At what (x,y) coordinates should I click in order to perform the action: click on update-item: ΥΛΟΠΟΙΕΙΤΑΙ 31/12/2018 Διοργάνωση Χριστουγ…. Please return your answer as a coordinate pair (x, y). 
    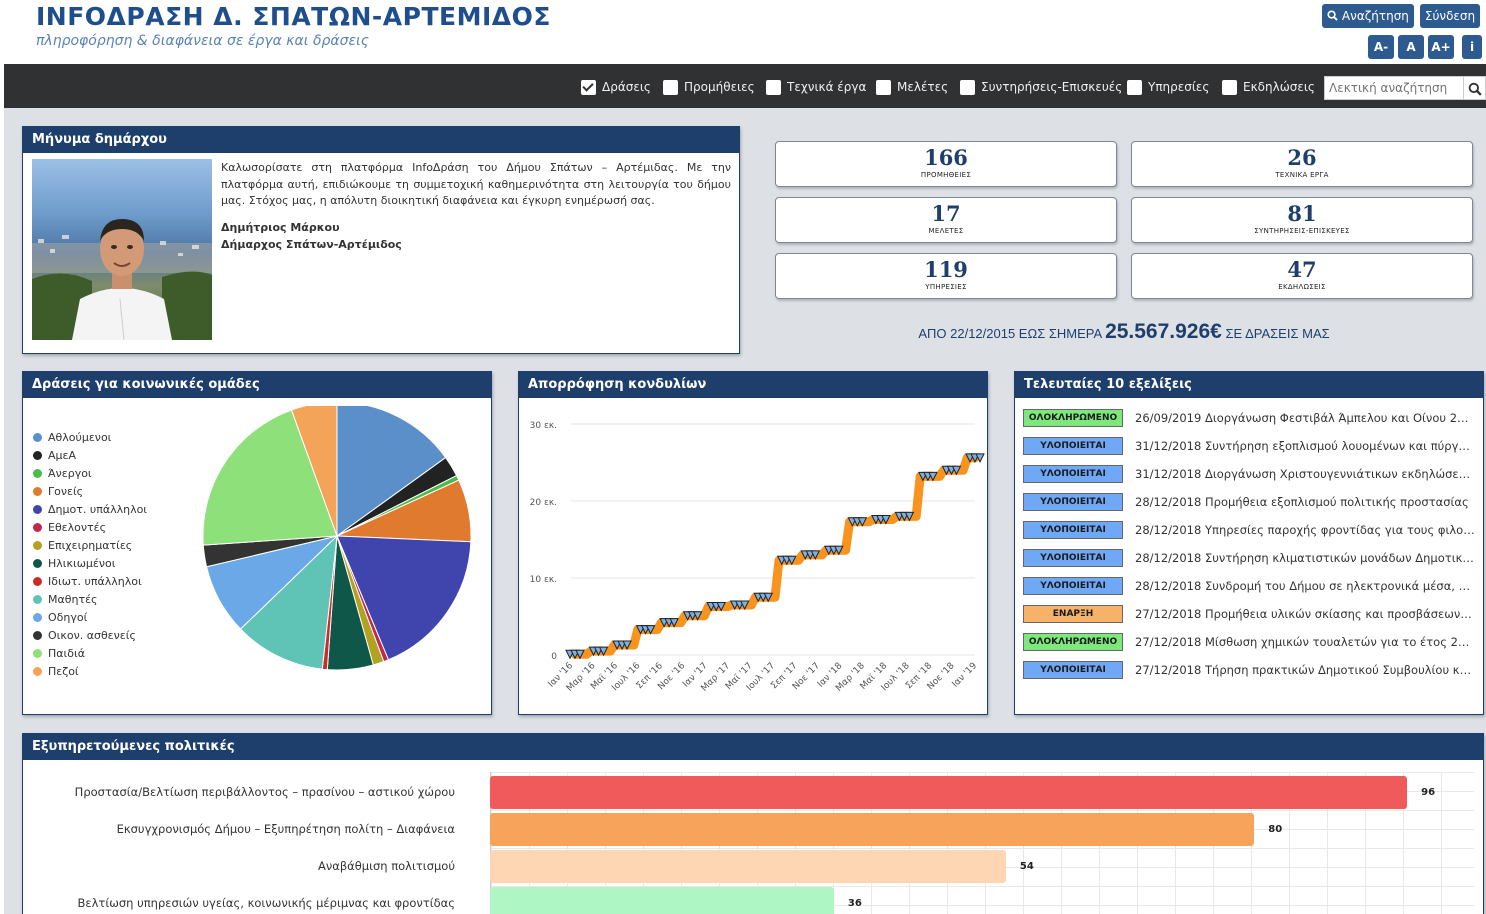
    Looking at the image, I should click on (1249, 474).